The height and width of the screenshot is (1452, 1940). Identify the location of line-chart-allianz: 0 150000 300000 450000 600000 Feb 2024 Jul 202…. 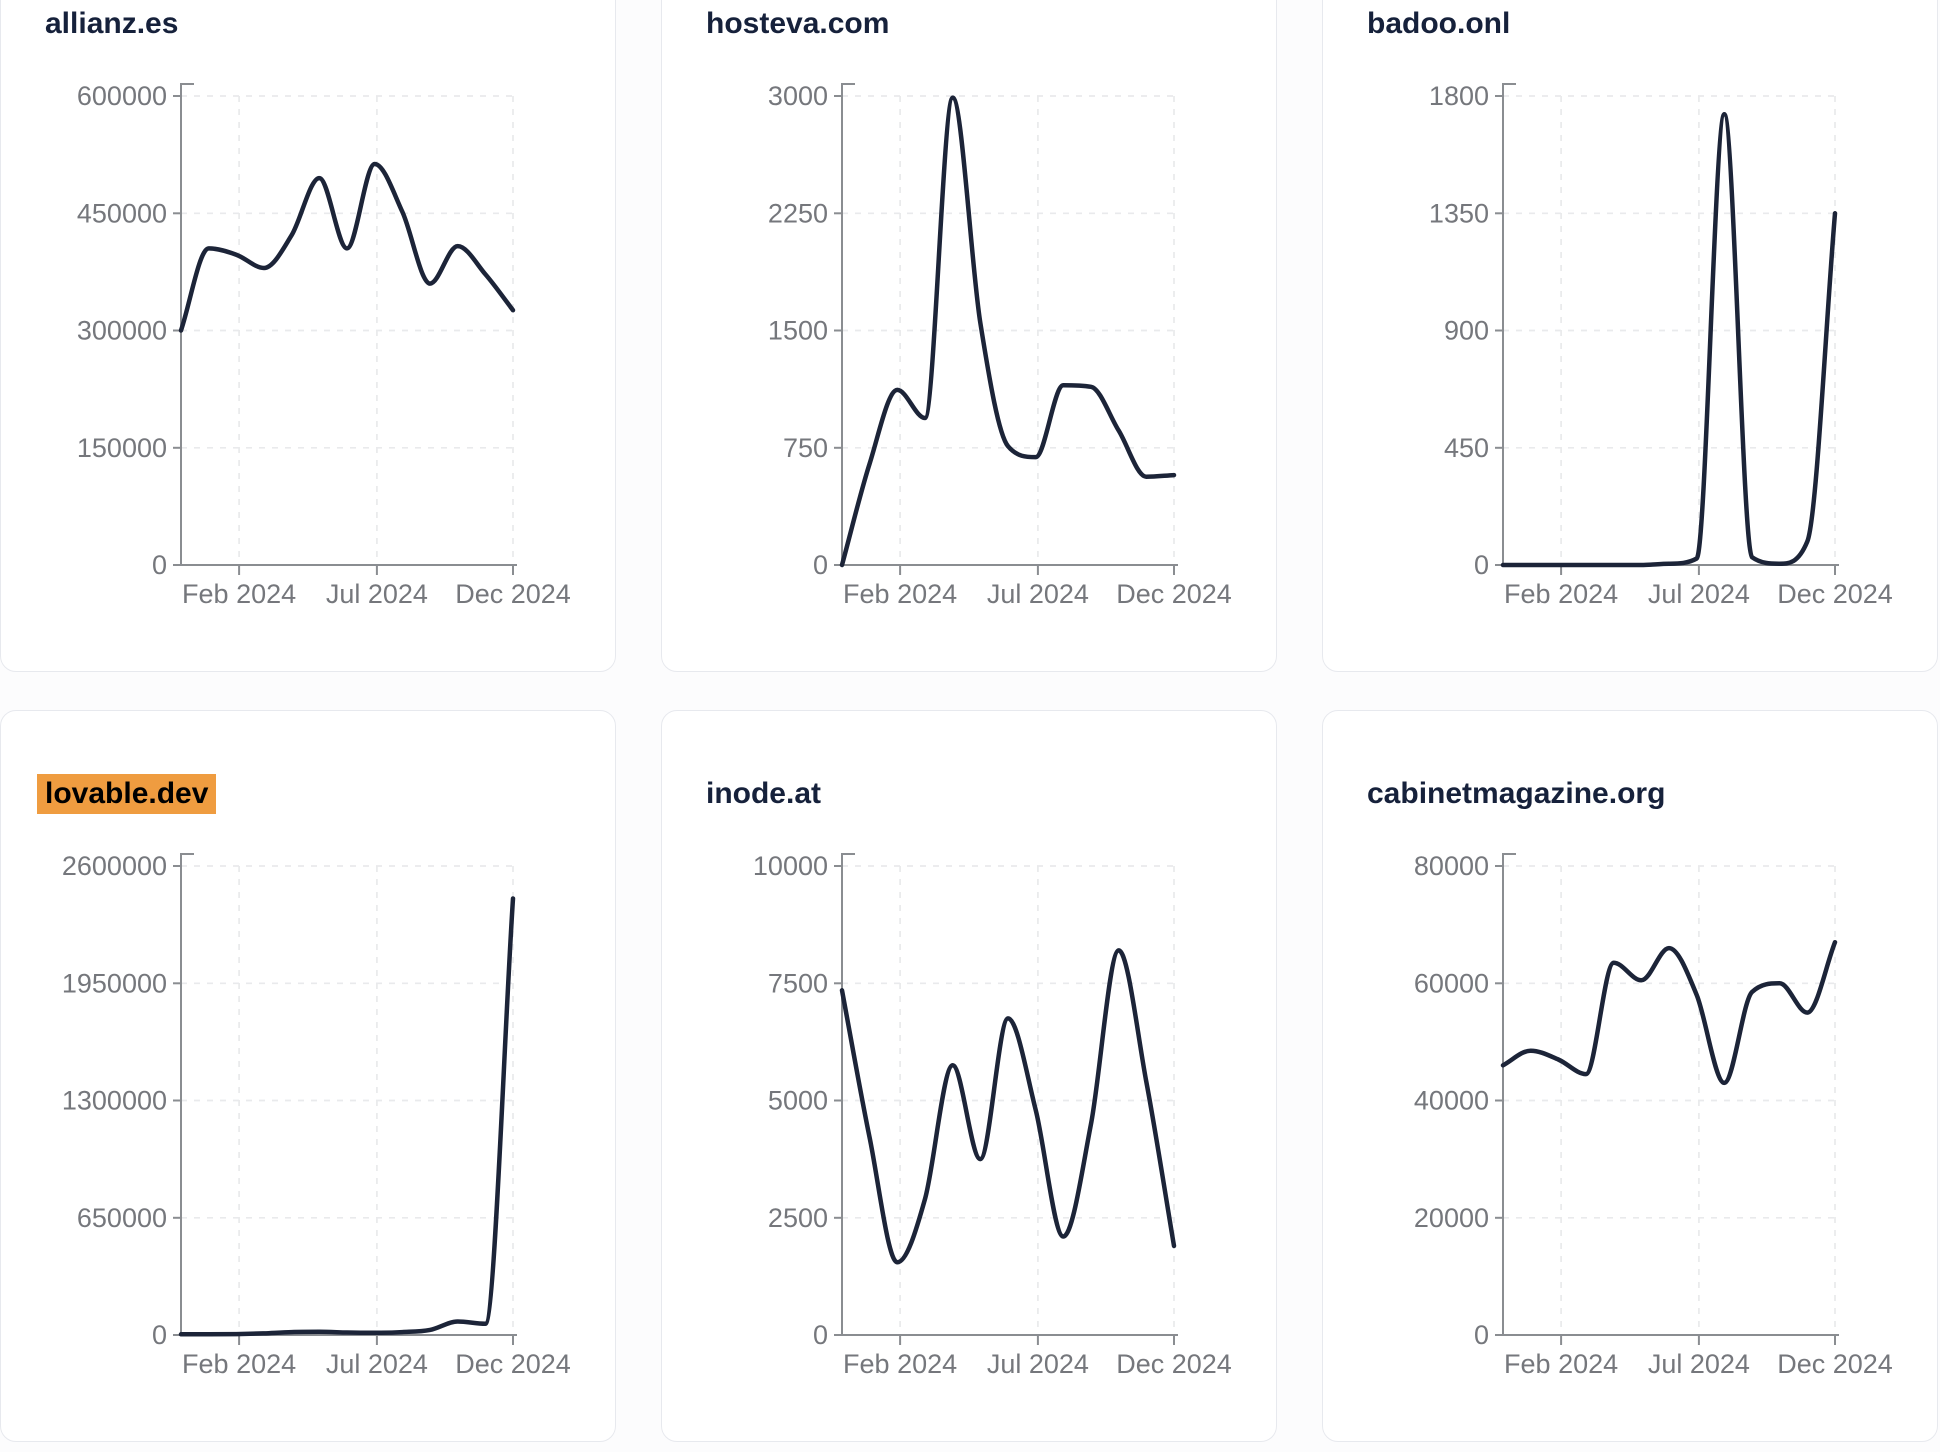
(324, 345).